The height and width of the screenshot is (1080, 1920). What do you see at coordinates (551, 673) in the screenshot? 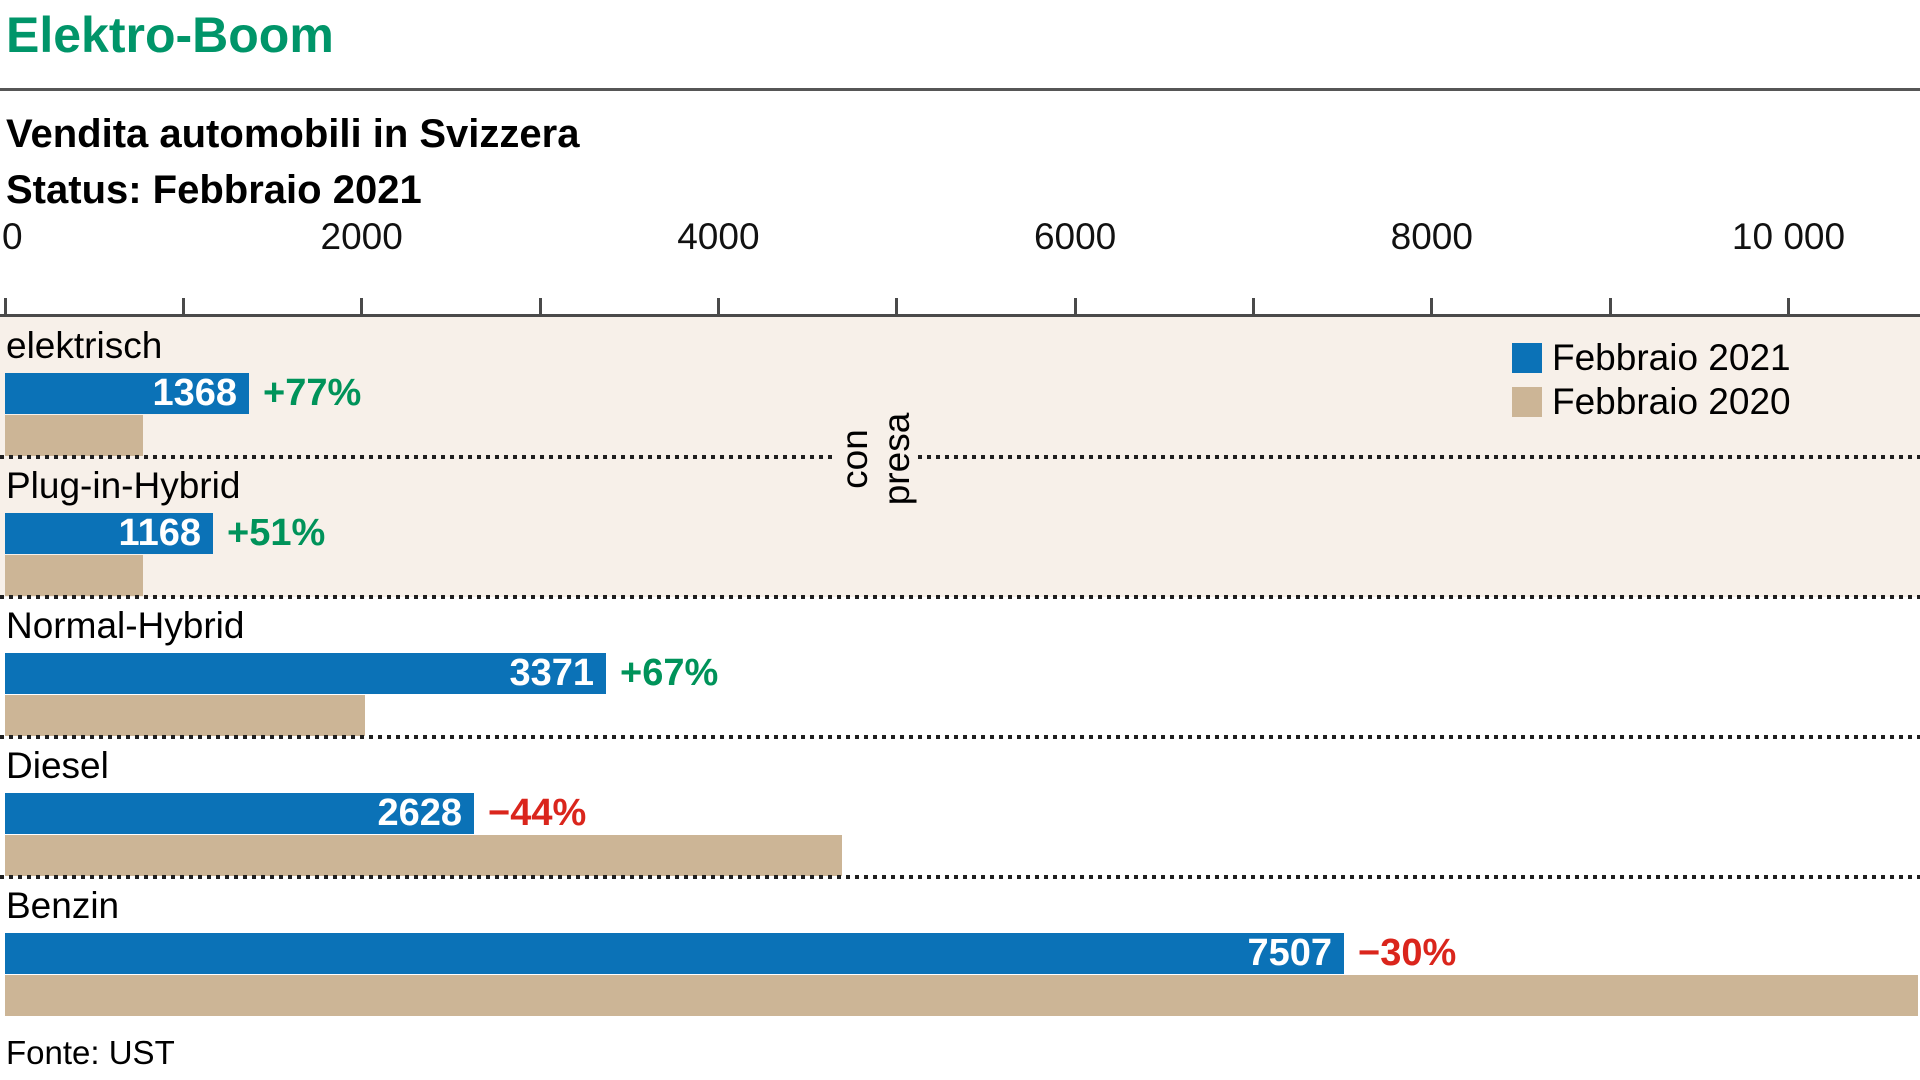
I see `bar-value-label: 3371` at bounding box center [551, 673].